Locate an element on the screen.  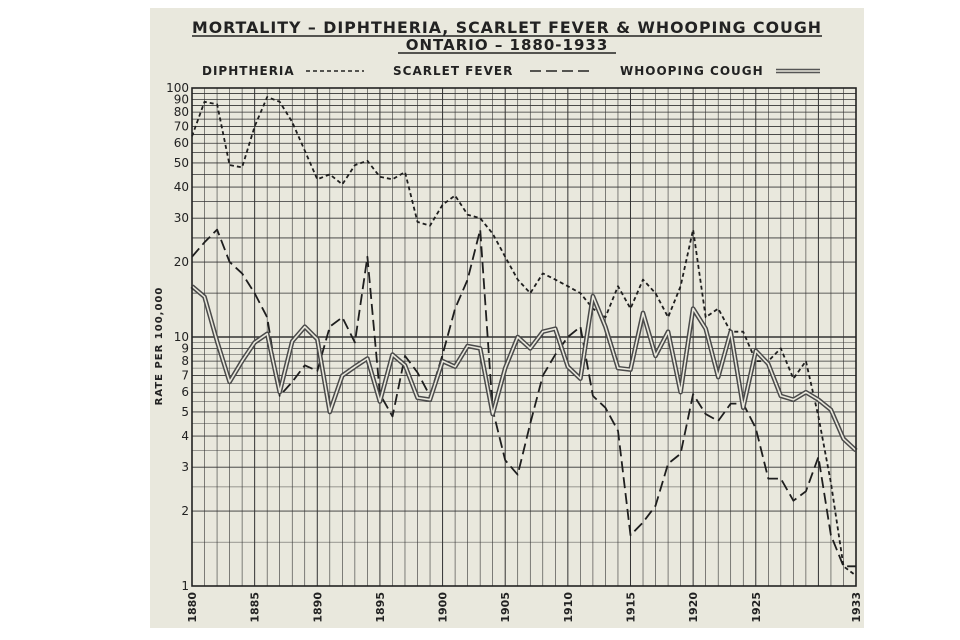
chart-legend: DIPHTHERIA SCARLET FEVER WHOOPING COUGH is located at coordinates (511, 71).